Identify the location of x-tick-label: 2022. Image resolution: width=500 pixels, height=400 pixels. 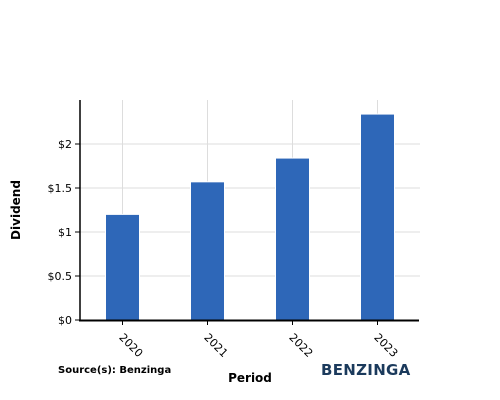
(300, 345).